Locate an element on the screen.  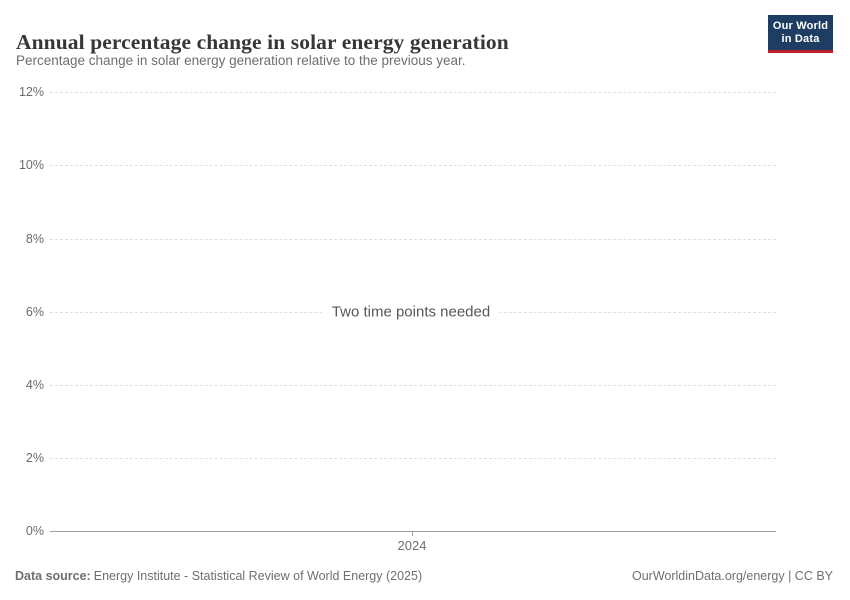
x-axis-line is located at coordinates (413, 531).